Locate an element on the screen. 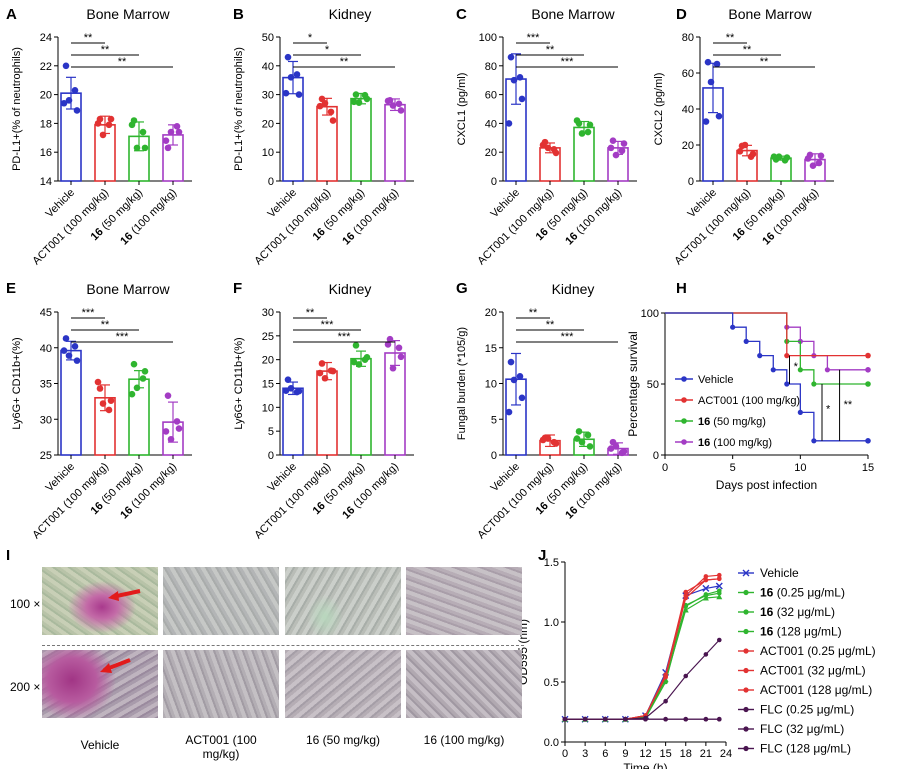  y-tick-label: 45 is located at coordinates (46, 313).